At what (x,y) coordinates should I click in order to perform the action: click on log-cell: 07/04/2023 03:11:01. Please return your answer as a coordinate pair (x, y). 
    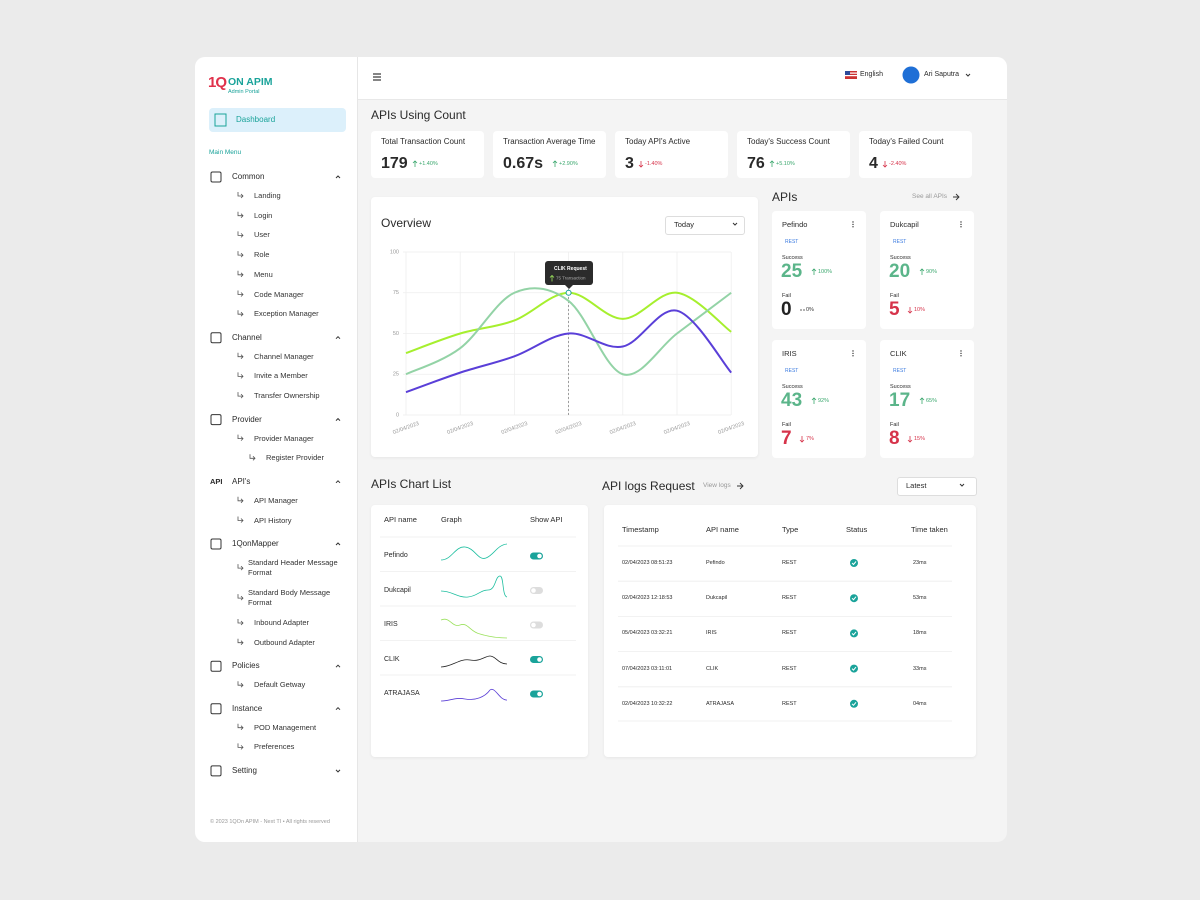
    Looking at the image, I should click on (647, 668).